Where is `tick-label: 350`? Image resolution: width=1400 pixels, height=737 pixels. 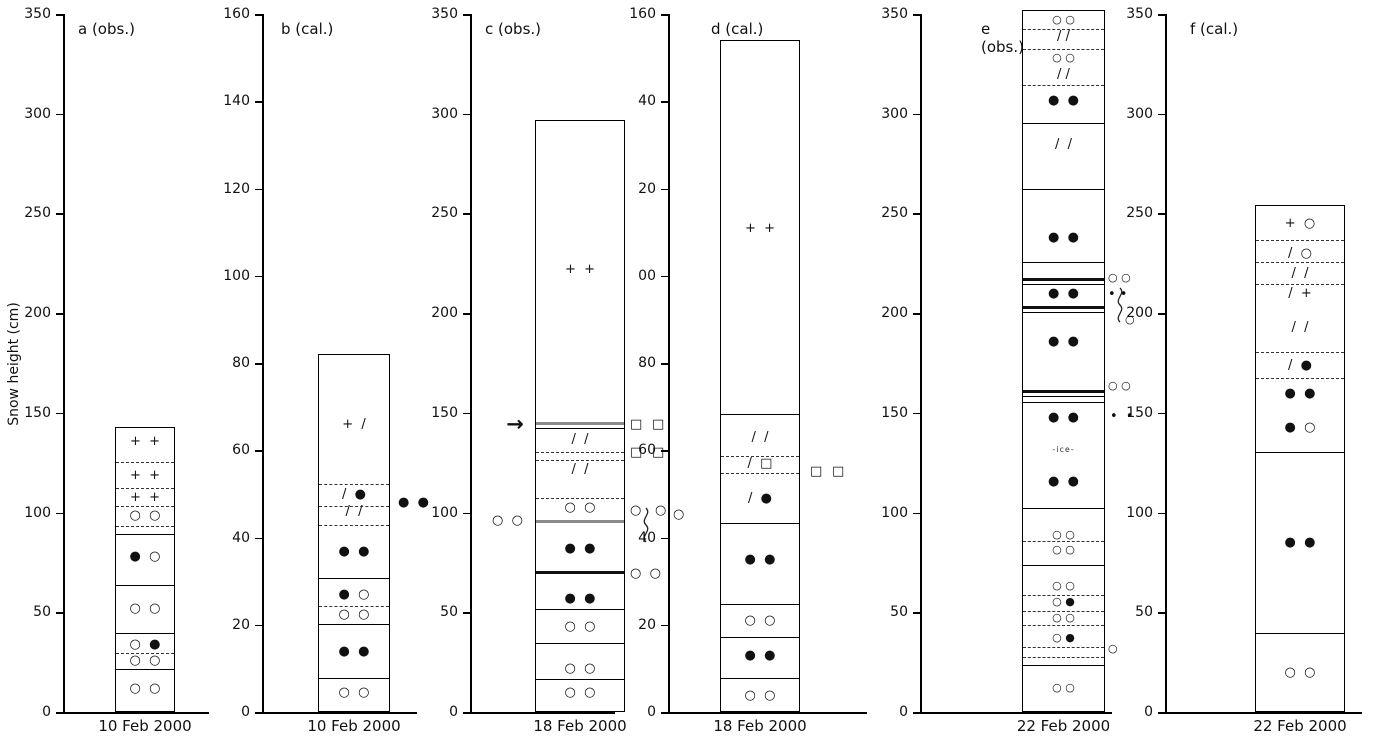
tick-label: 350 is located at coordinates (894, 14).